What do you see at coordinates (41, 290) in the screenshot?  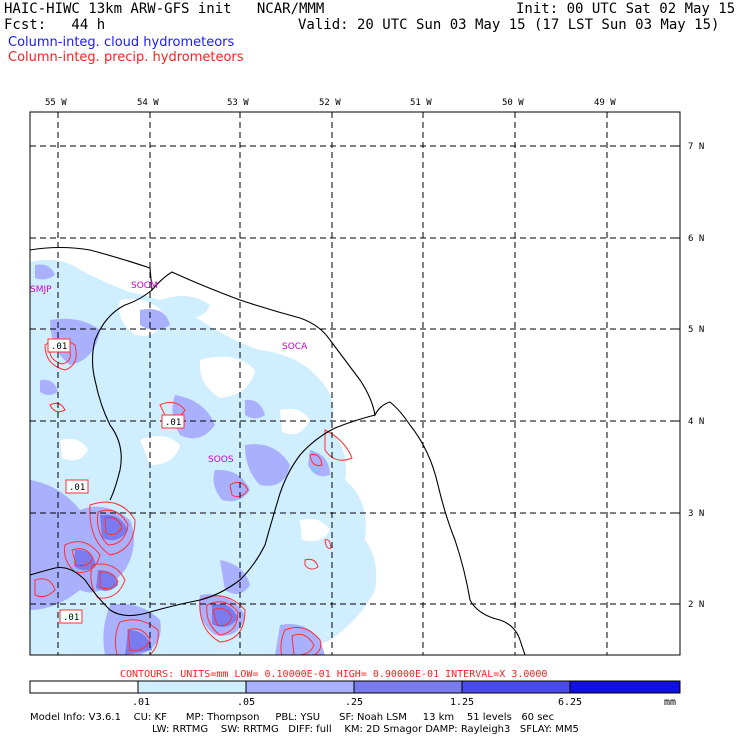 I see `station-label-smjp: SMJP` at bounding box center [41, 290].